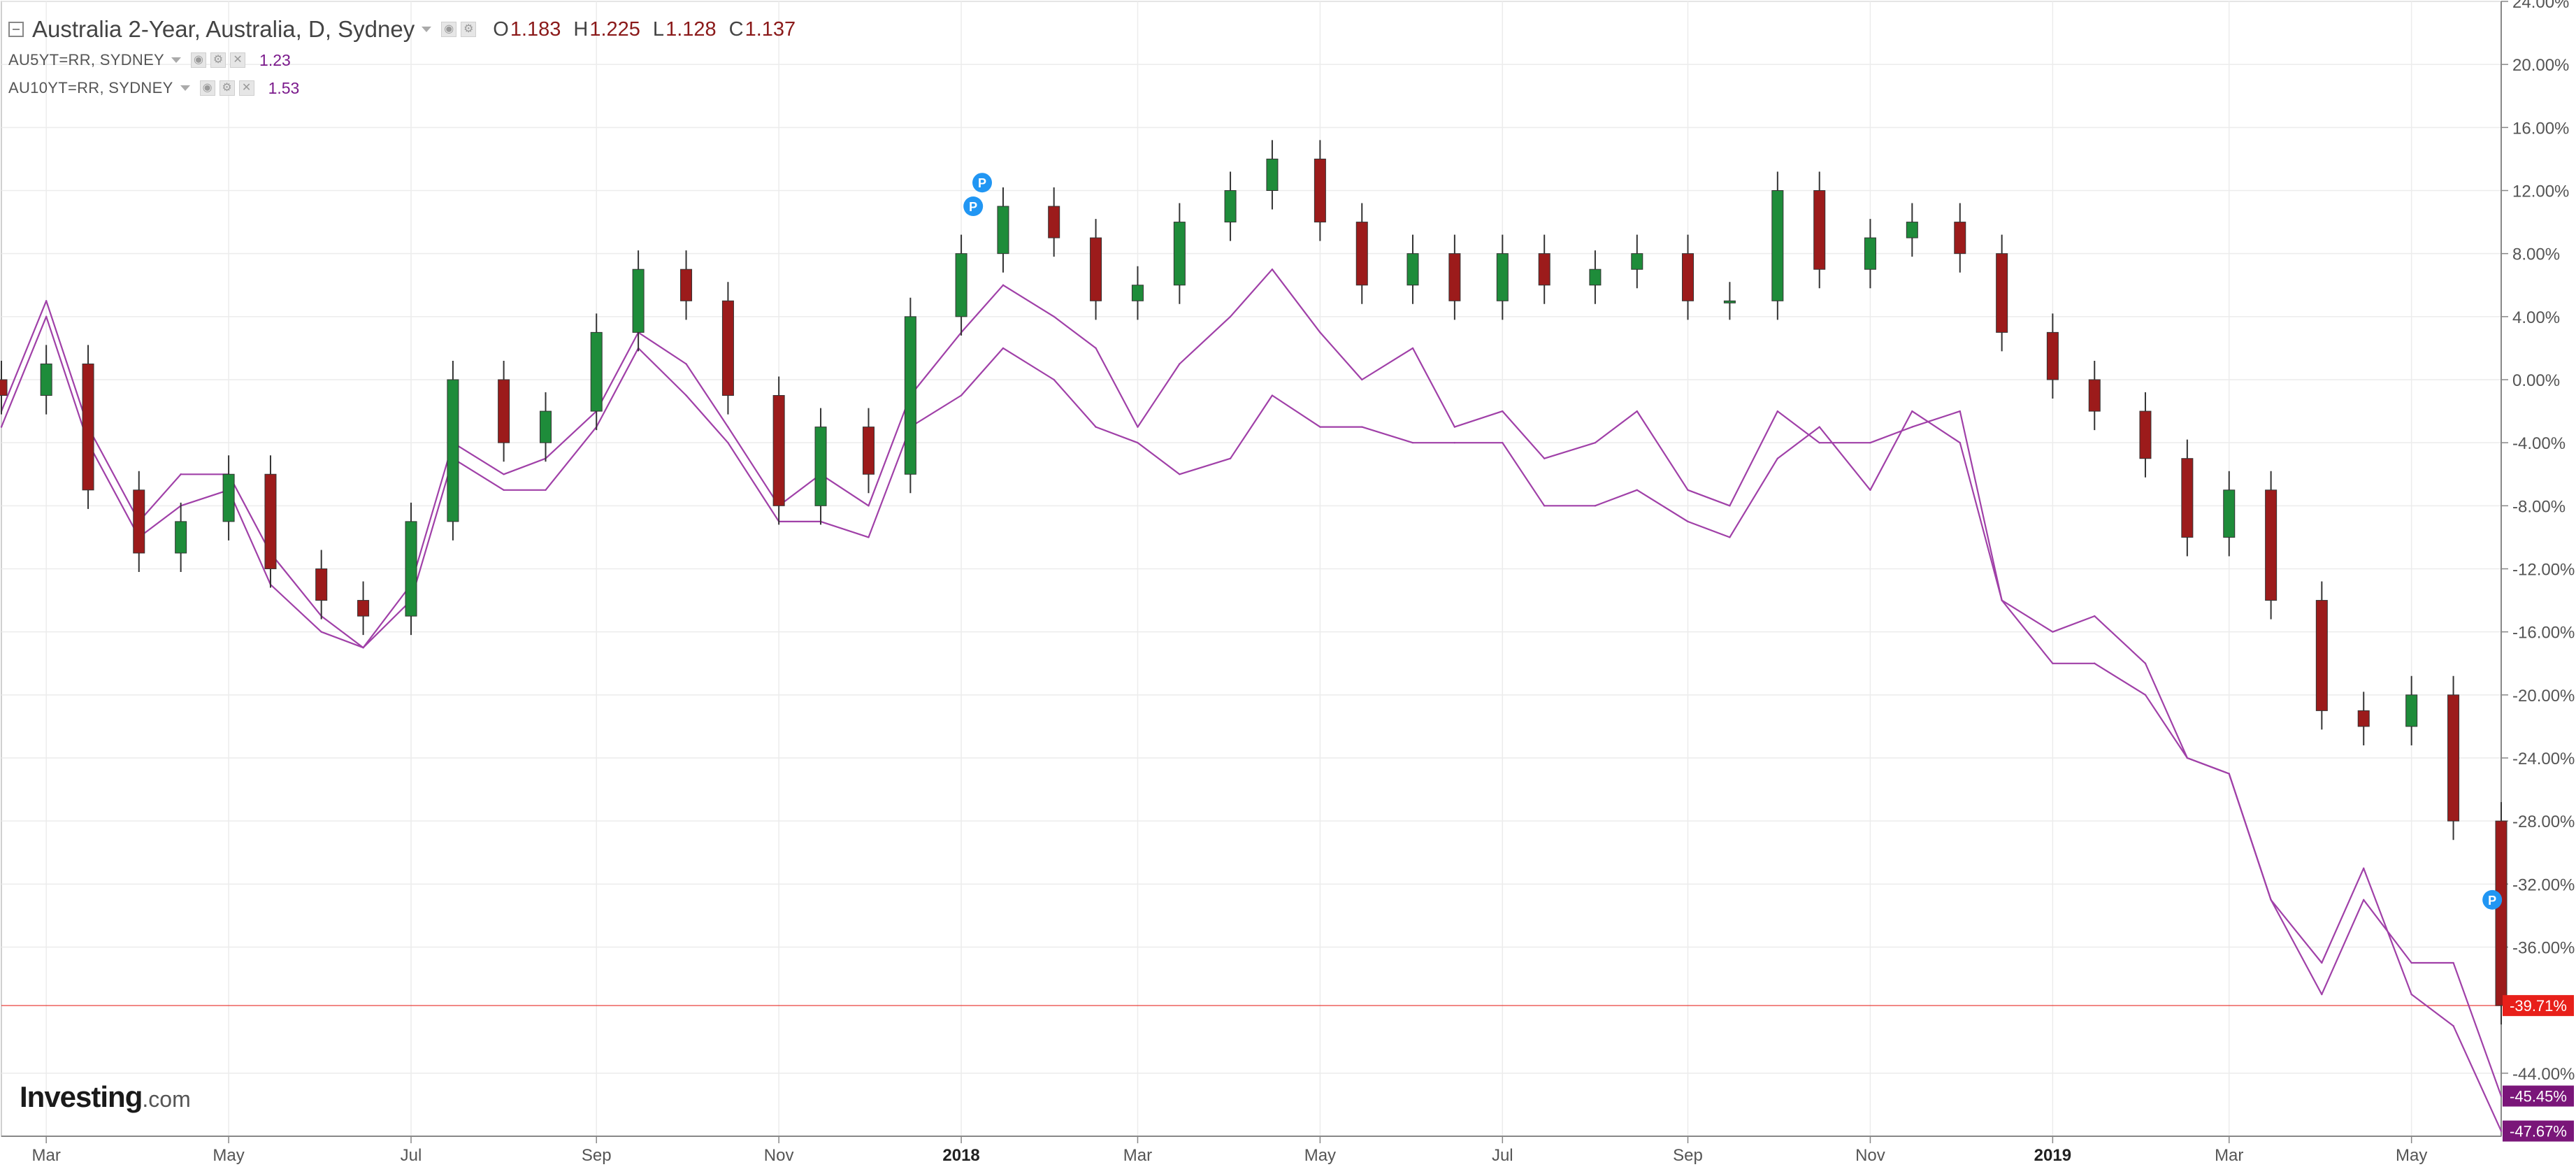 This screenshot has width=2576, height=1174. I want to click on x-tick-label: 2019, so click(2052, 1156).